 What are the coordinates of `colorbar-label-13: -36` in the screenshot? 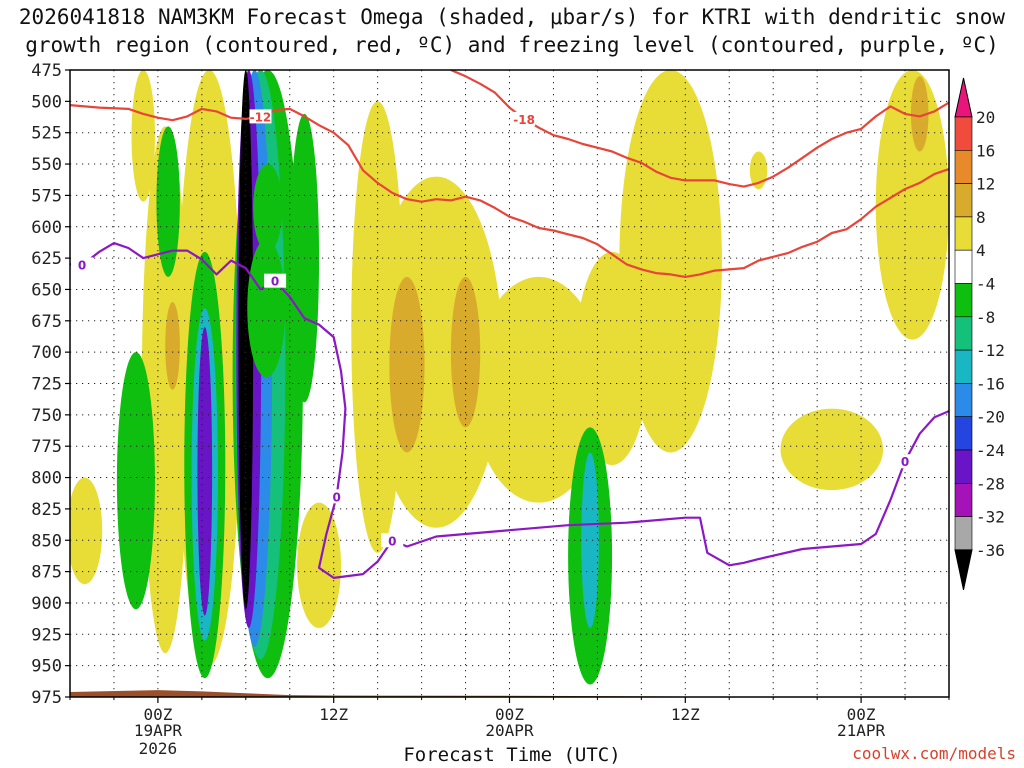 It's located at (990, 550).